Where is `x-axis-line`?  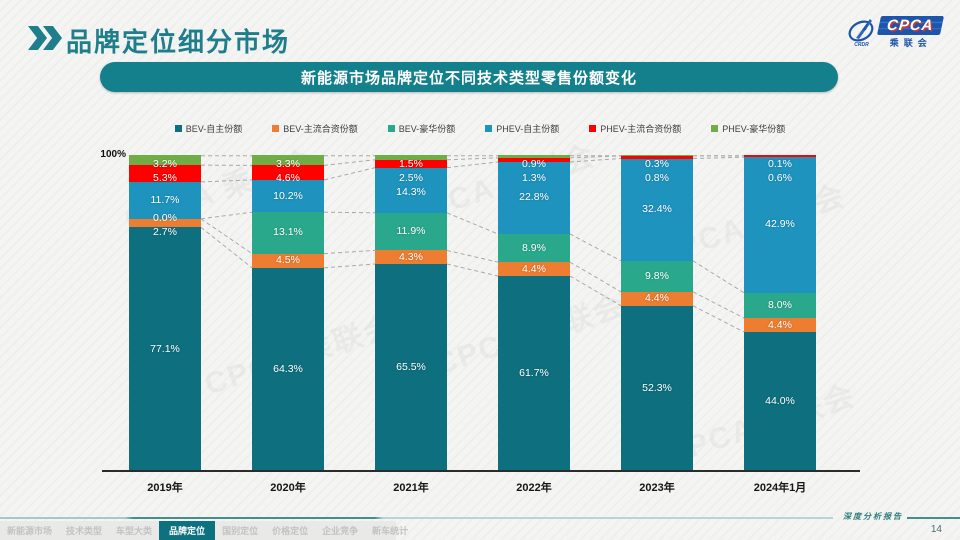
x-axis-line is located at coordinates (481, 471).